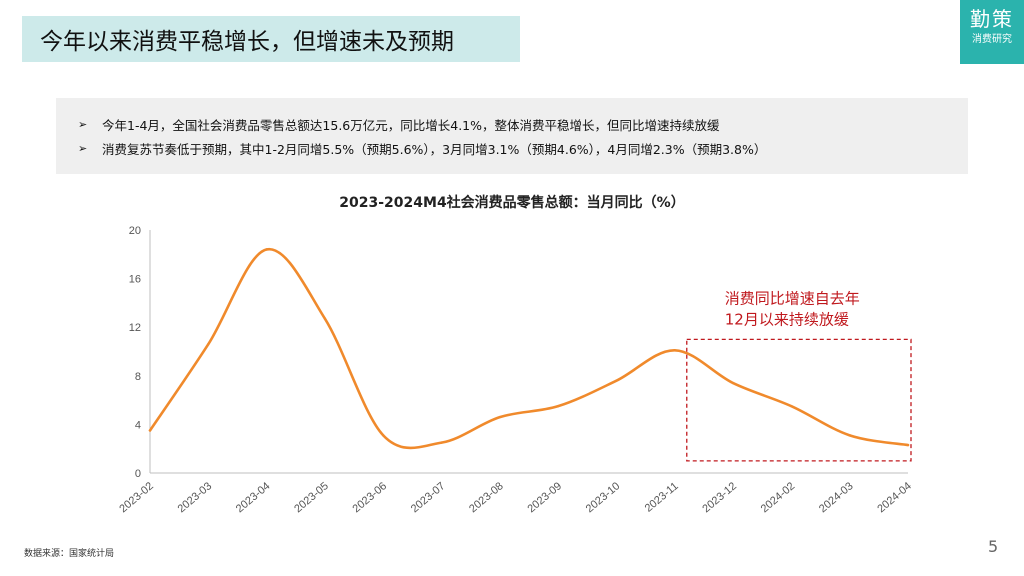 The width and height of the screenshot is (1024, 576). What do you see at coordinates (603, 497) in the screenshot?
I see `x-tick-label: 2023-10` at bounding box center [603, 497].